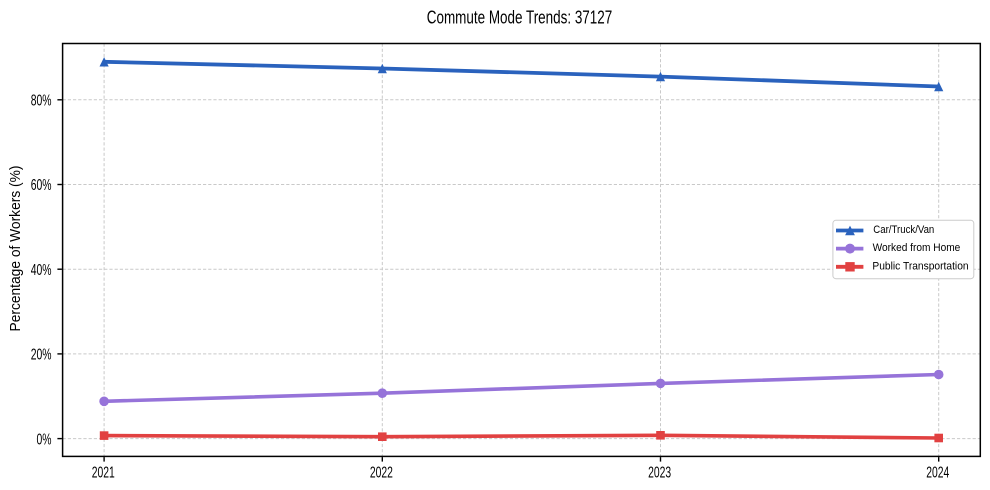 This screenshot has height=490, width=990. What do you see at coordinates (659, 472) in the screenshot?
I see `svg-text: 2023` at bounding box center [659, 472].